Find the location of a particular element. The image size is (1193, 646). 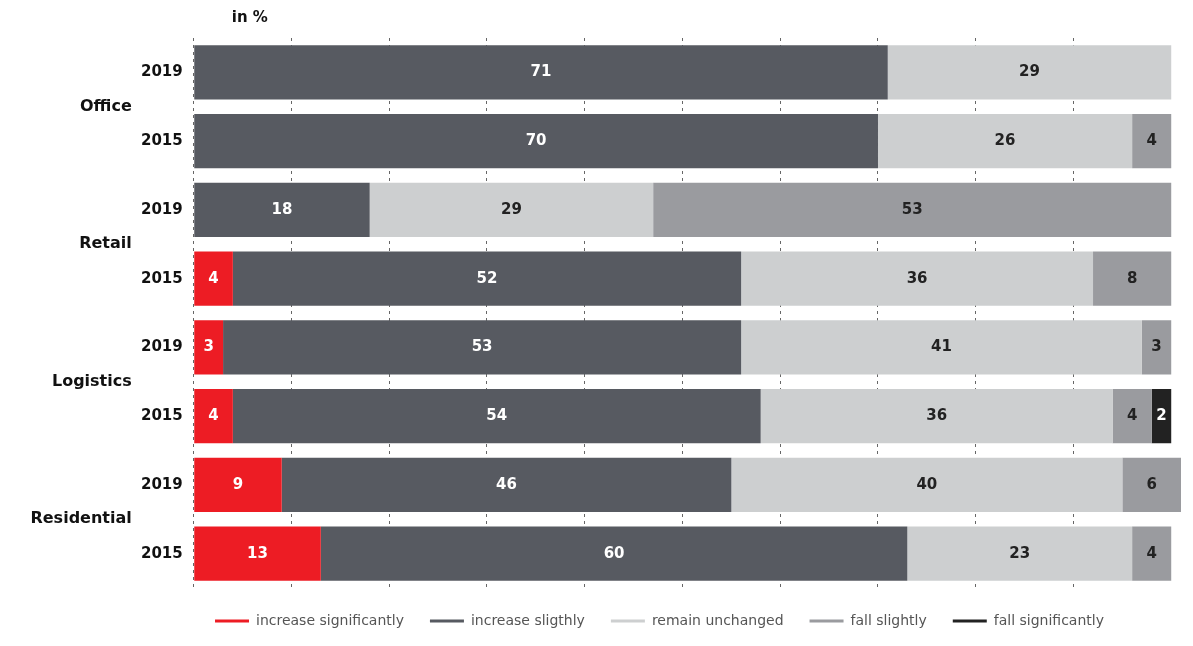

legend-label: increase sligthly is located at coordinates (527, 619).